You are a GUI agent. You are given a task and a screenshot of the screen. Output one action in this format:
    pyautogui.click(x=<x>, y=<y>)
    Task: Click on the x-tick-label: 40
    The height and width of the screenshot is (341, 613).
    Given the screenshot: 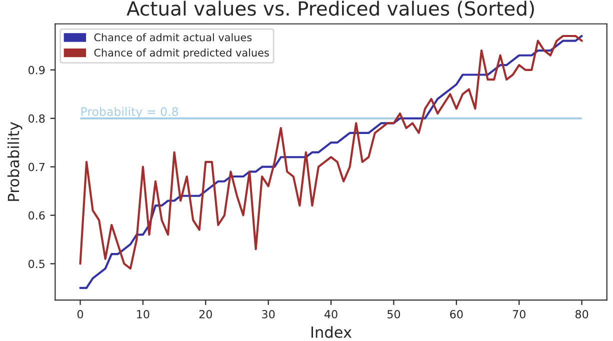 What is the action you would take?
    pyautogui.click(x=331, y=314)
    